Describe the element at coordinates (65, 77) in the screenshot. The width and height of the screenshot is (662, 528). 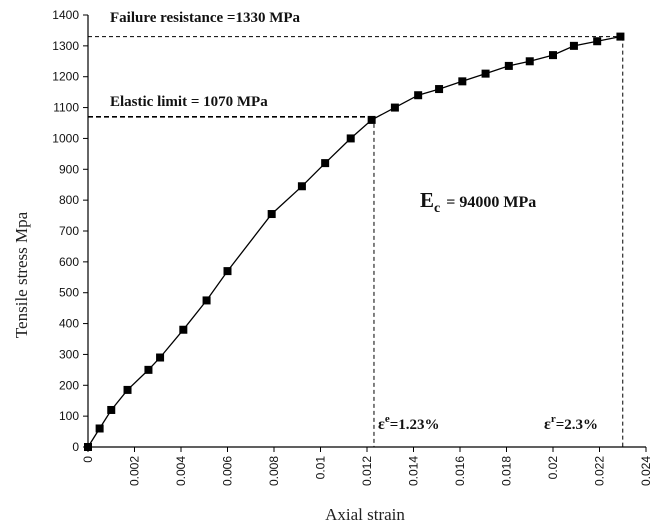
I see `y-tick-label: 1200` at that location.